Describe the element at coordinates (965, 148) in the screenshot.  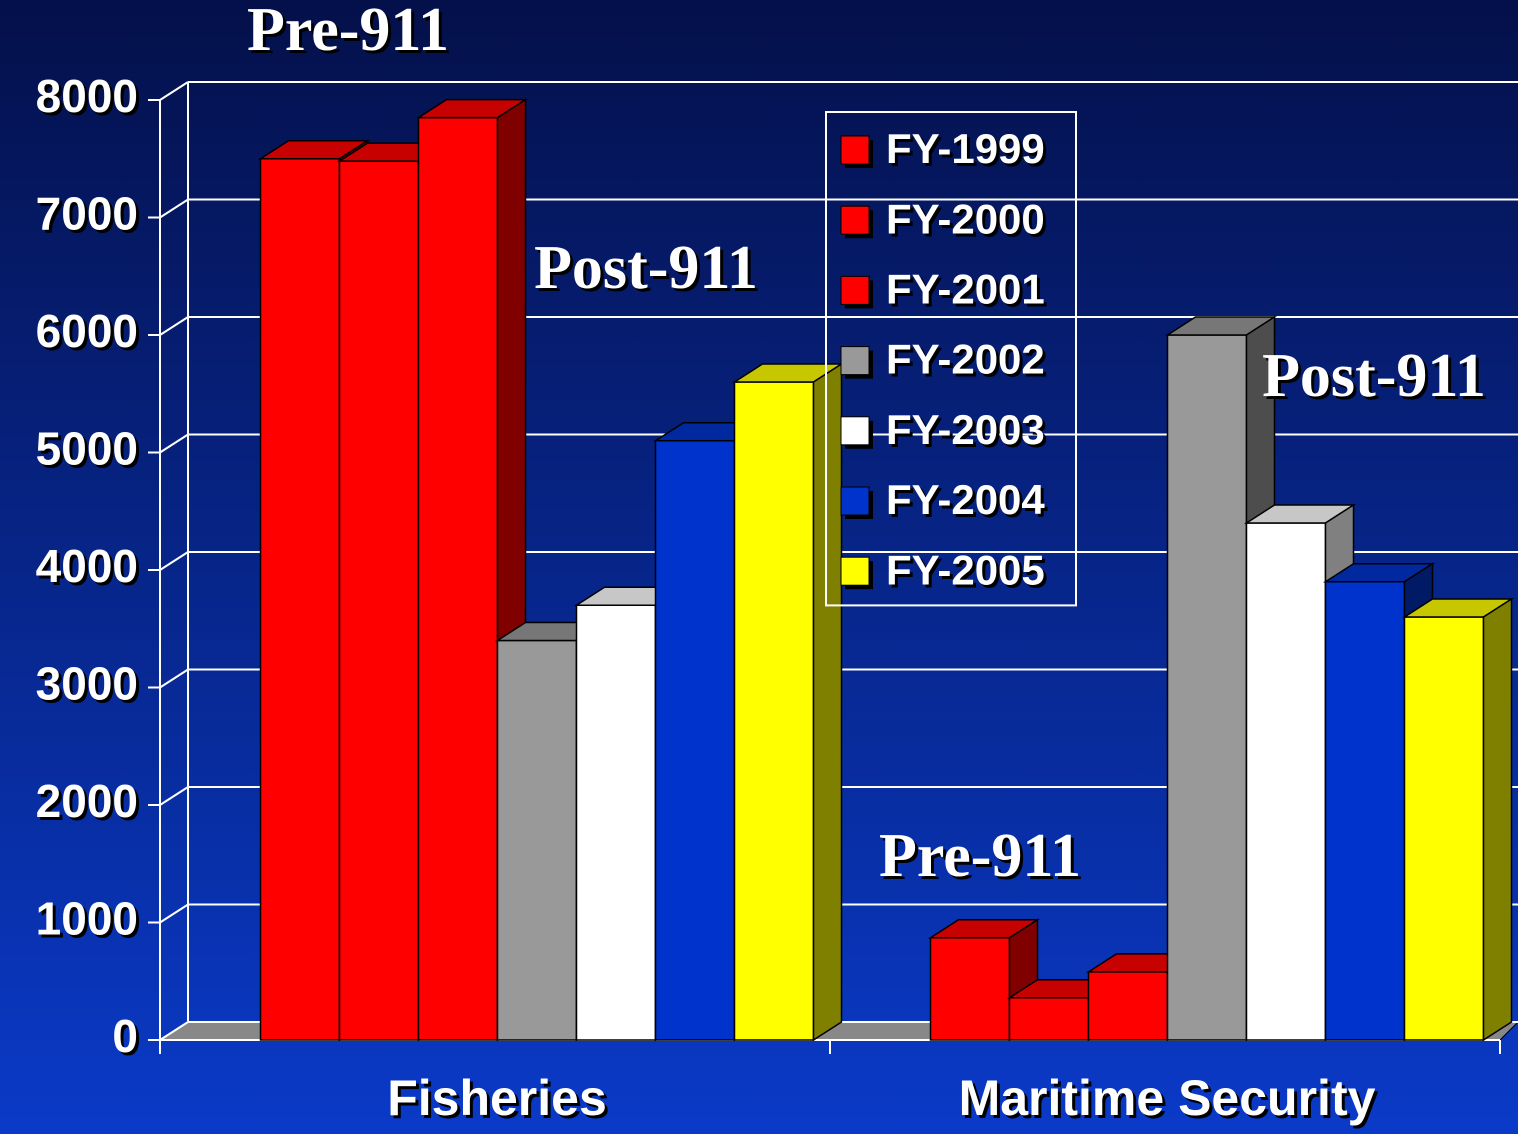
I see `legend-label: FY-1999` at that location.